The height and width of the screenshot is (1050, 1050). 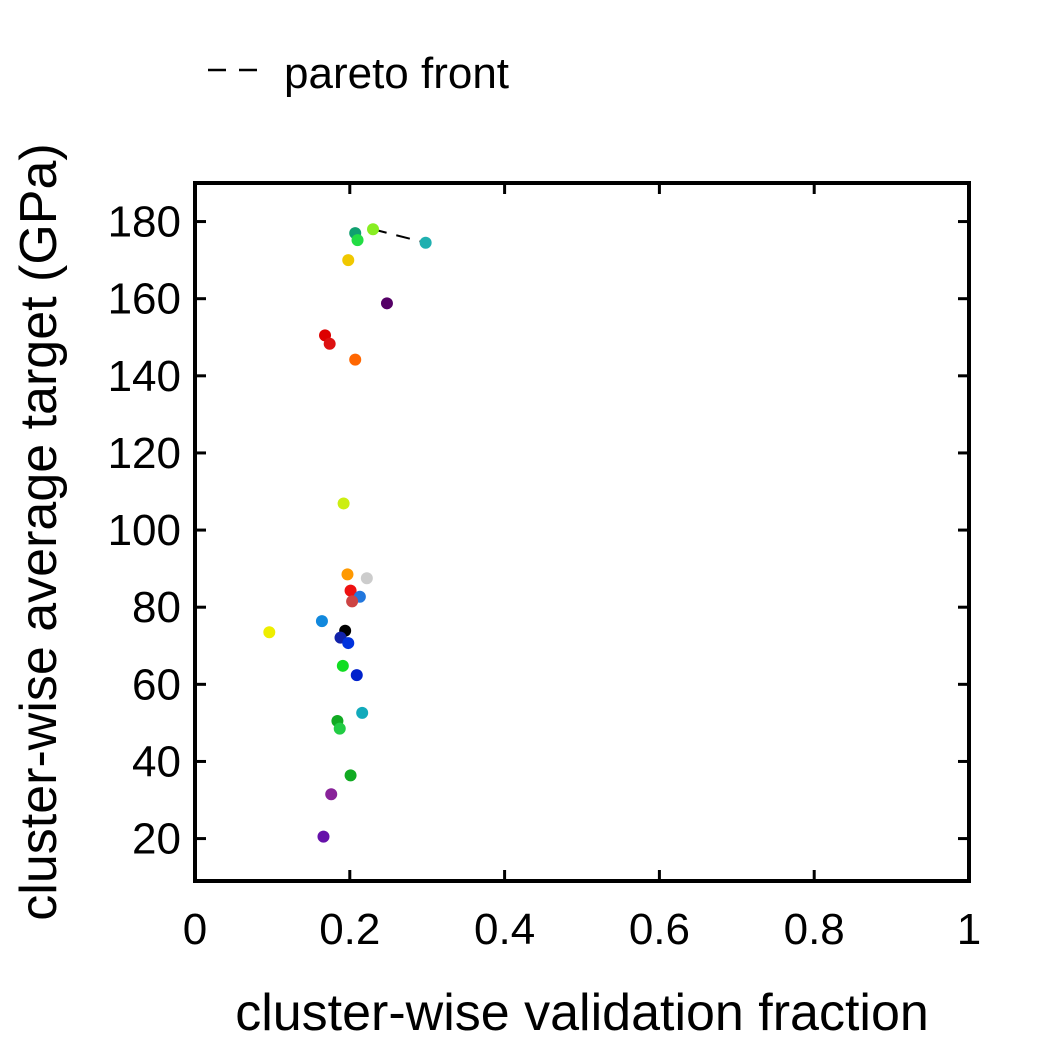 I want to click on y-tick-label: 140, so click(x=144, y=376).